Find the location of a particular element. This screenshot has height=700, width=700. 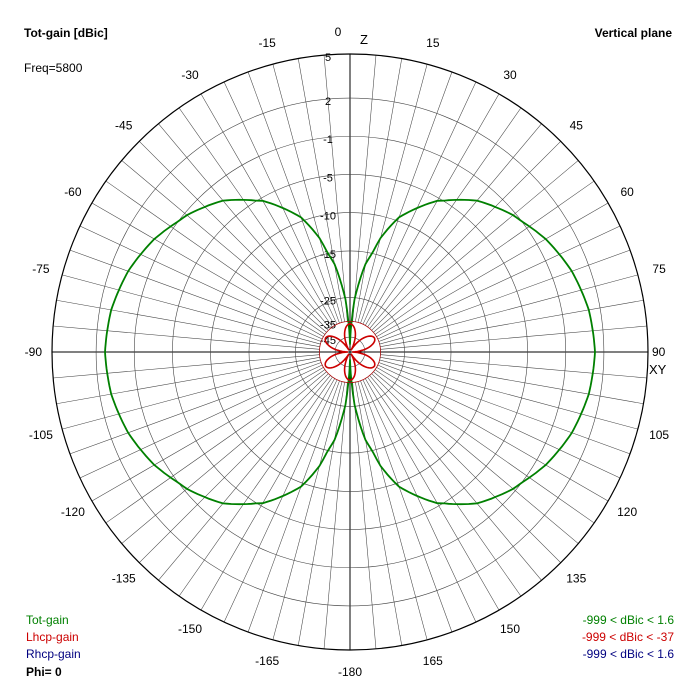

axis-label-xy: XY is located at coordinates (658, 369).